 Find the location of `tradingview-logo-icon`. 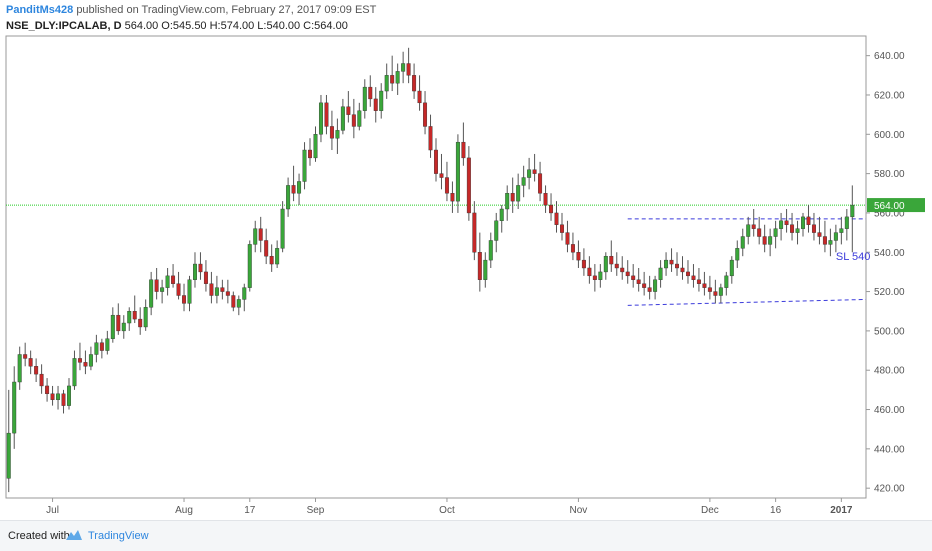

tradingview-logo-icon is located at coordinates (74, 535).